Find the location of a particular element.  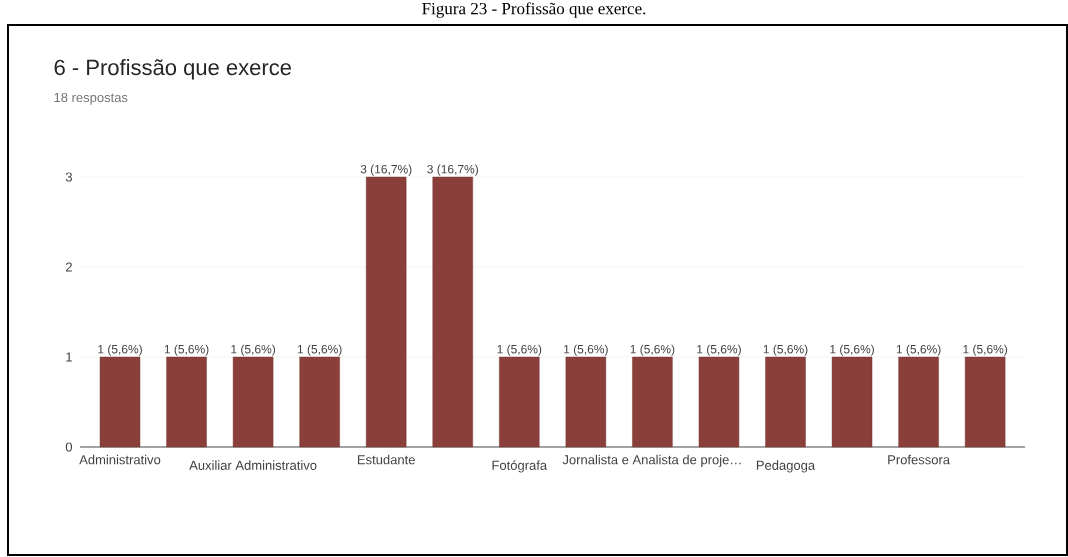

x-tick-label: Pedagoga is located at coordinates (786, 466).